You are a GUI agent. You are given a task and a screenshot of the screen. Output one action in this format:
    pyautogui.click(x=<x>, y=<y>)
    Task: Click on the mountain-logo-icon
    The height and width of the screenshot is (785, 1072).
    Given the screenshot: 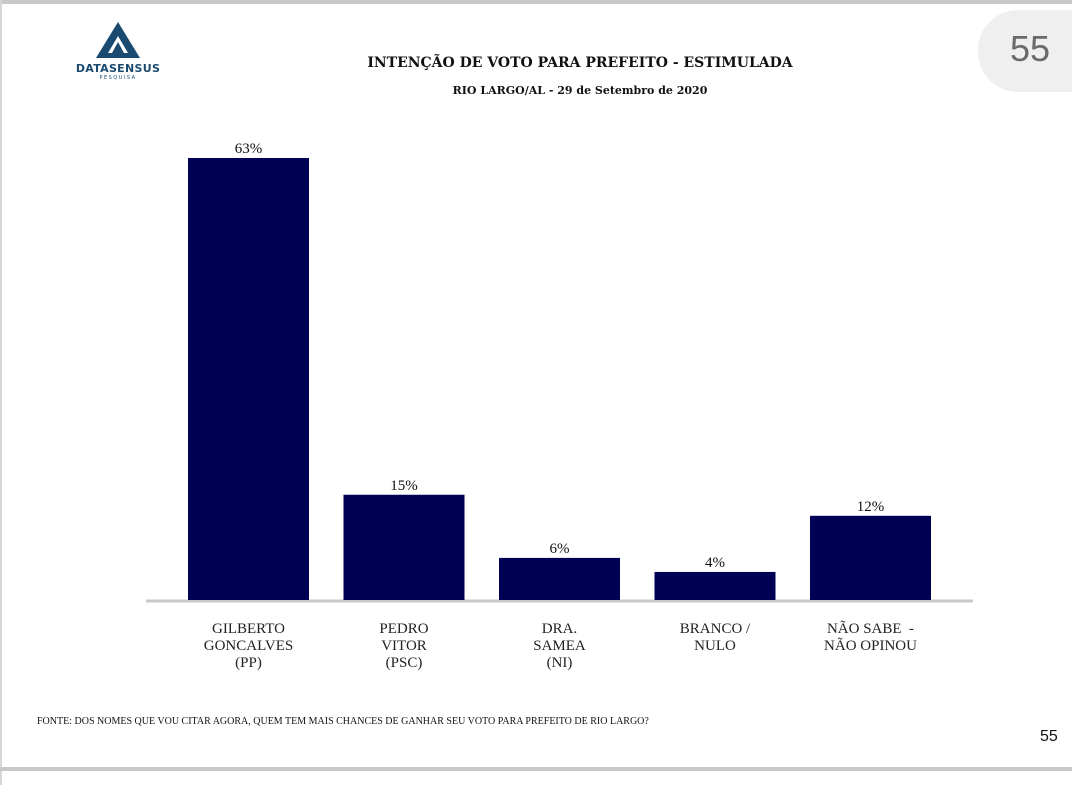 What is the action you would take?
    pyautogui.click(x=118, y=40)
    